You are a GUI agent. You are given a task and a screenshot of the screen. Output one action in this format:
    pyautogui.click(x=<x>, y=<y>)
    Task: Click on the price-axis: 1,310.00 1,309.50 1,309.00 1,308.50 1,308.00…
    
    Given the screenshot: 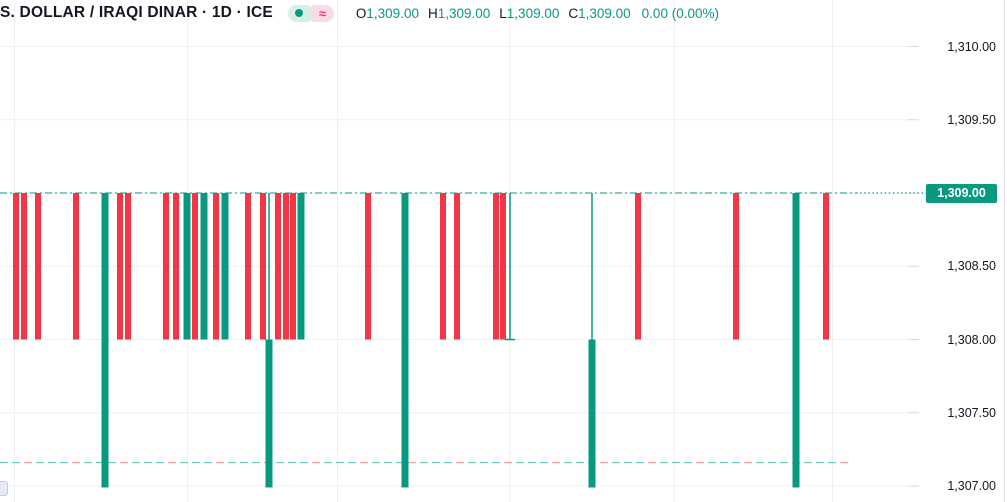 What is the action you would take?
    pyautogui.click(x=960, y=251)
    